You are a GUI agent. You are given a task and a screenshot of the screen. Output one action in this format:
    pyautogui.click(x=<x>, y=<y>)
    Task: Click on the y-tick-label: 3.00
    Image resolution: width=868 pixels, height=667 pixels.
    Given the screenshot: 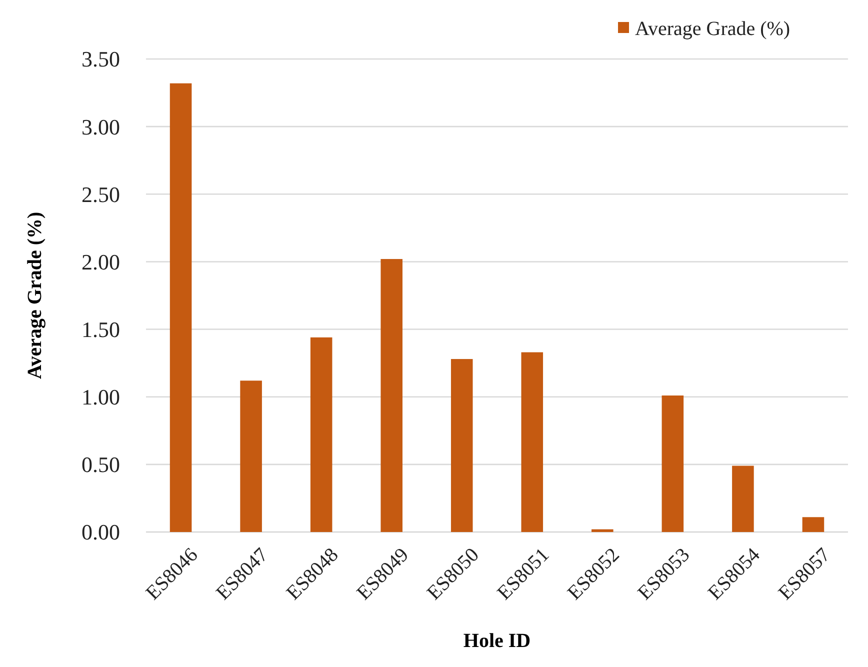 What is the action you would take?
    pyautogui.click(x=101, y=127)
    